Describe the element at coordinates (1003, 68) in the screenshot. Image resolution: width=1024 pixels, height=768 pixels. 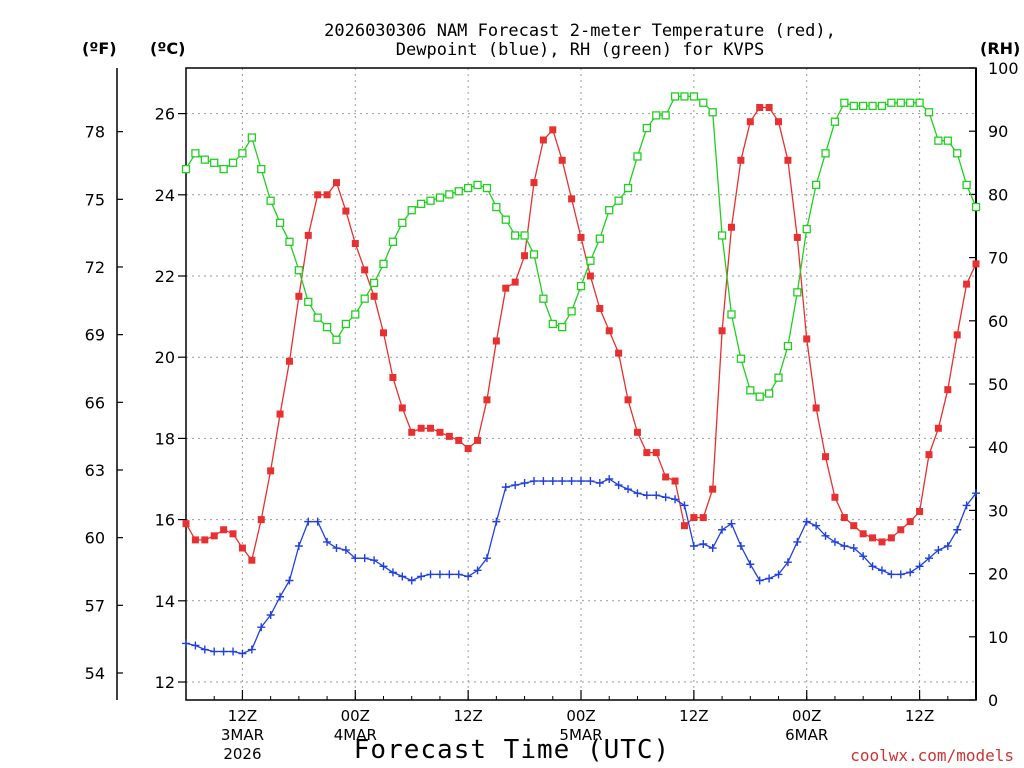
I see `rh-tick-label: 100` at that location.